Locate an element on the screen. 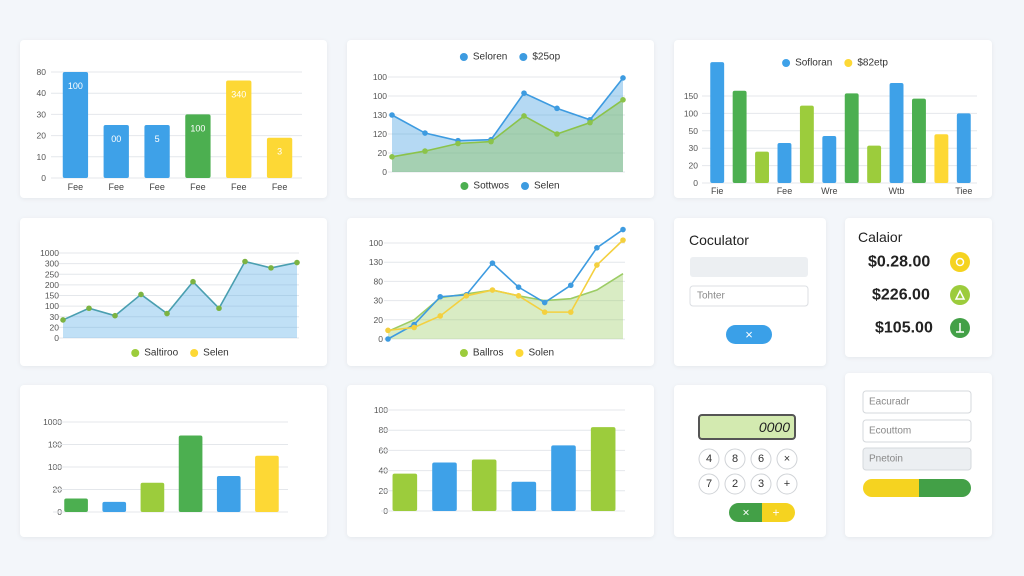 The image size is (1024, 576). key-label: 3 is located at coordinates (761, 484).